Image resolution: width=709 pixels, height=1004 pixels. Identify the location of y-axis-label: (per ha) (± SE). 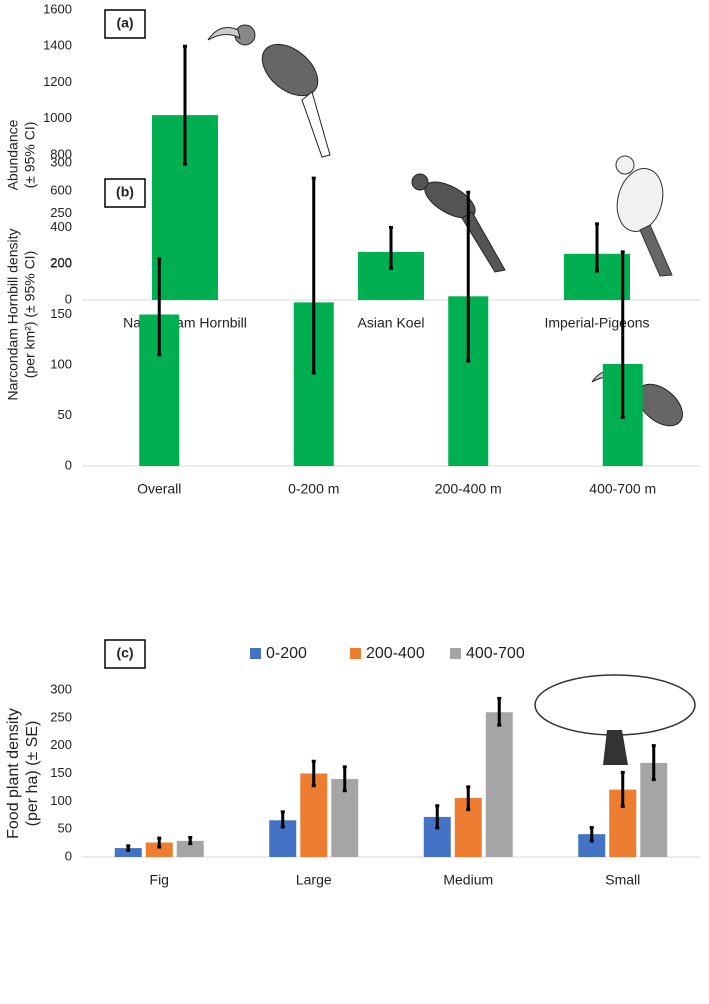
(32, 774).